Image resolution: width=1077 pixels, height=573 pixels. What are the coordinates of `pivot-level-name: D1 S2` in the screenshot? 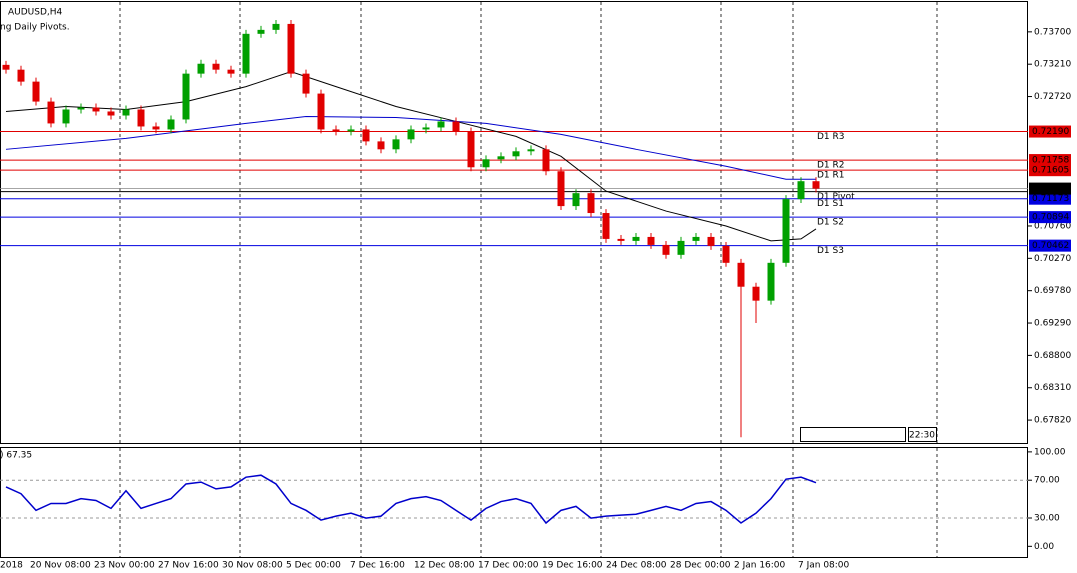 It's located at (830, 223).